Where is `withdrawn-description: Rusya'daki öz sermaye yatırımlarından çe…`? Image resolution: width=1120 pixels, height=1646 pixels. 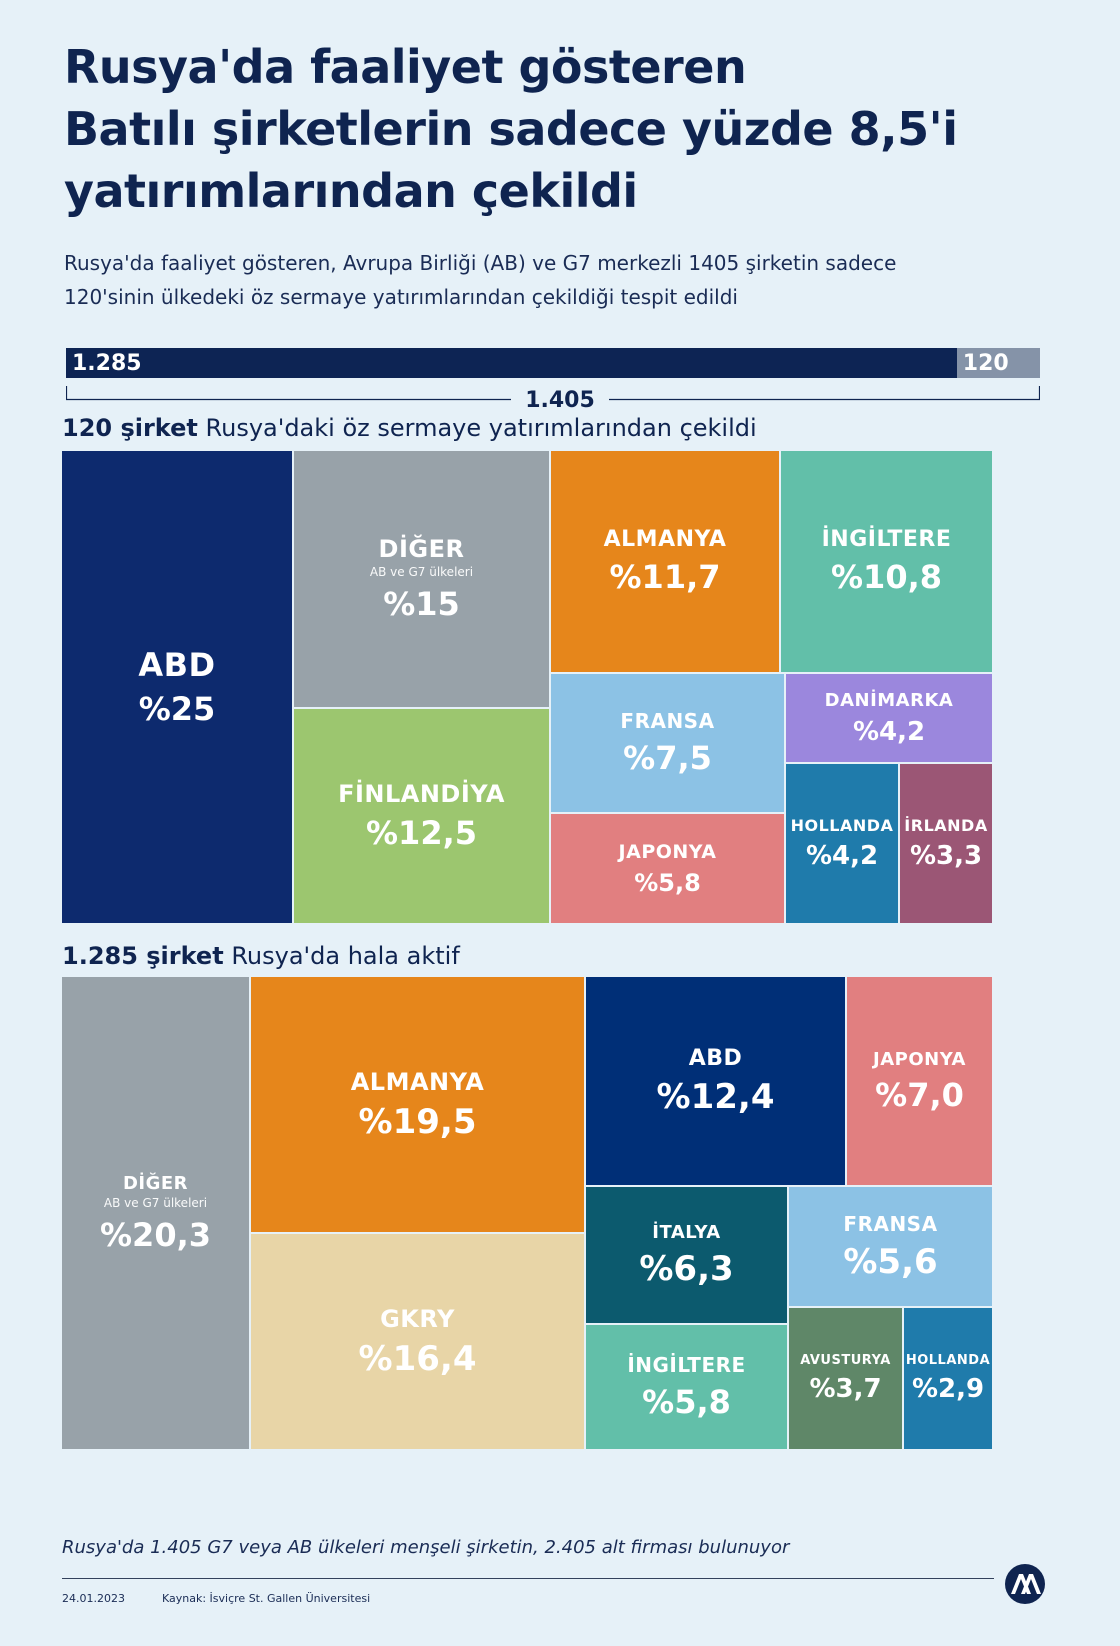
withdrawn-description: Rusya'daki öz sermaye yatırımlarından çe… is located at coordinates (477, 428).